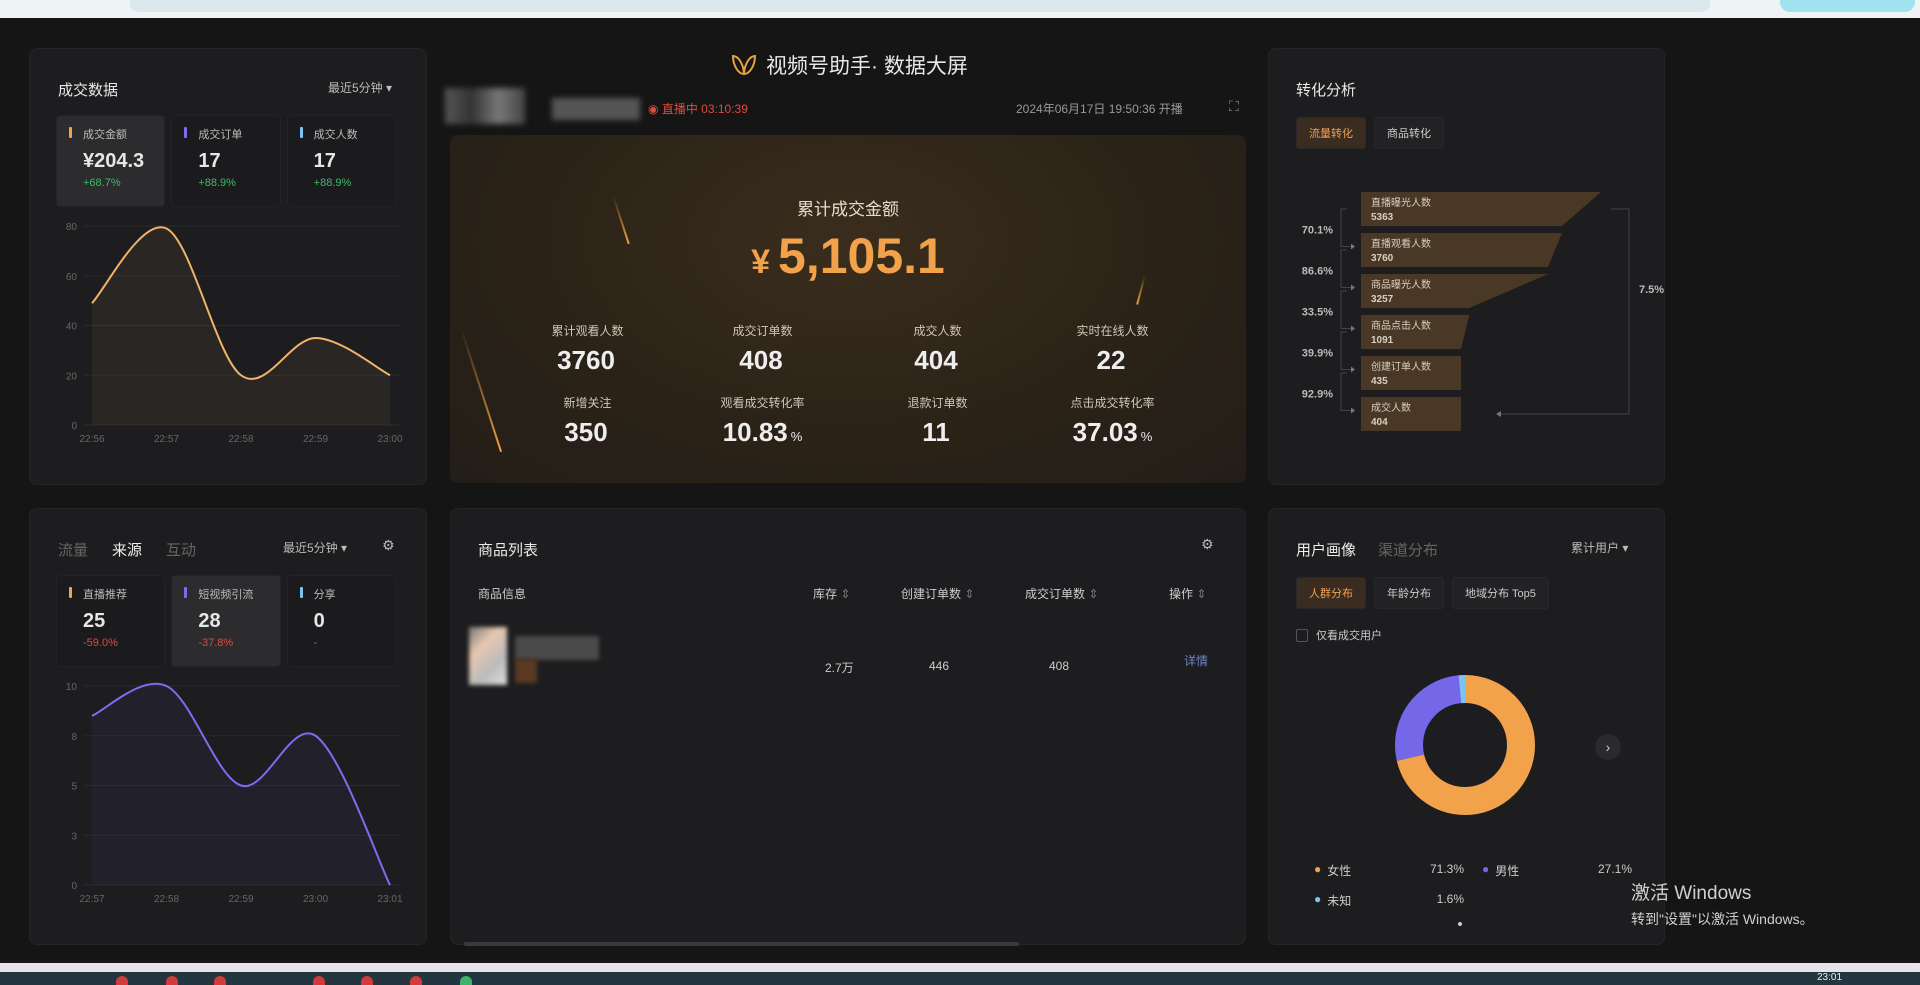  I want to click on y-tick-label: 5, so click(74, 787).